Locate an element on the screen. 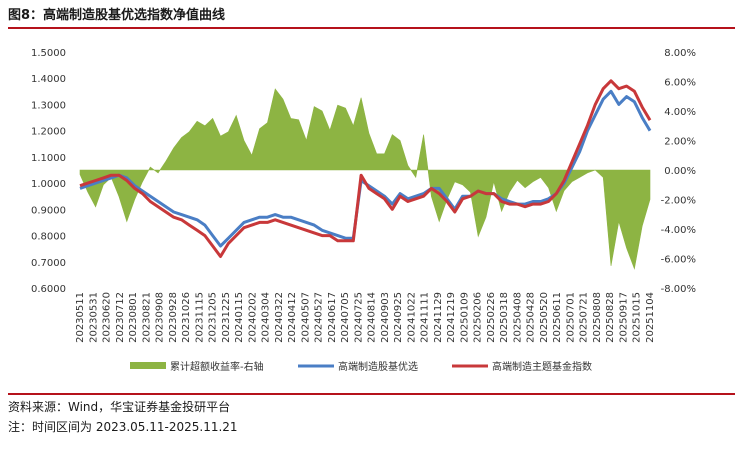 This screenshot has width=739, height=451. right-tick-label: -2.00% is located at coordinates (678, 201).